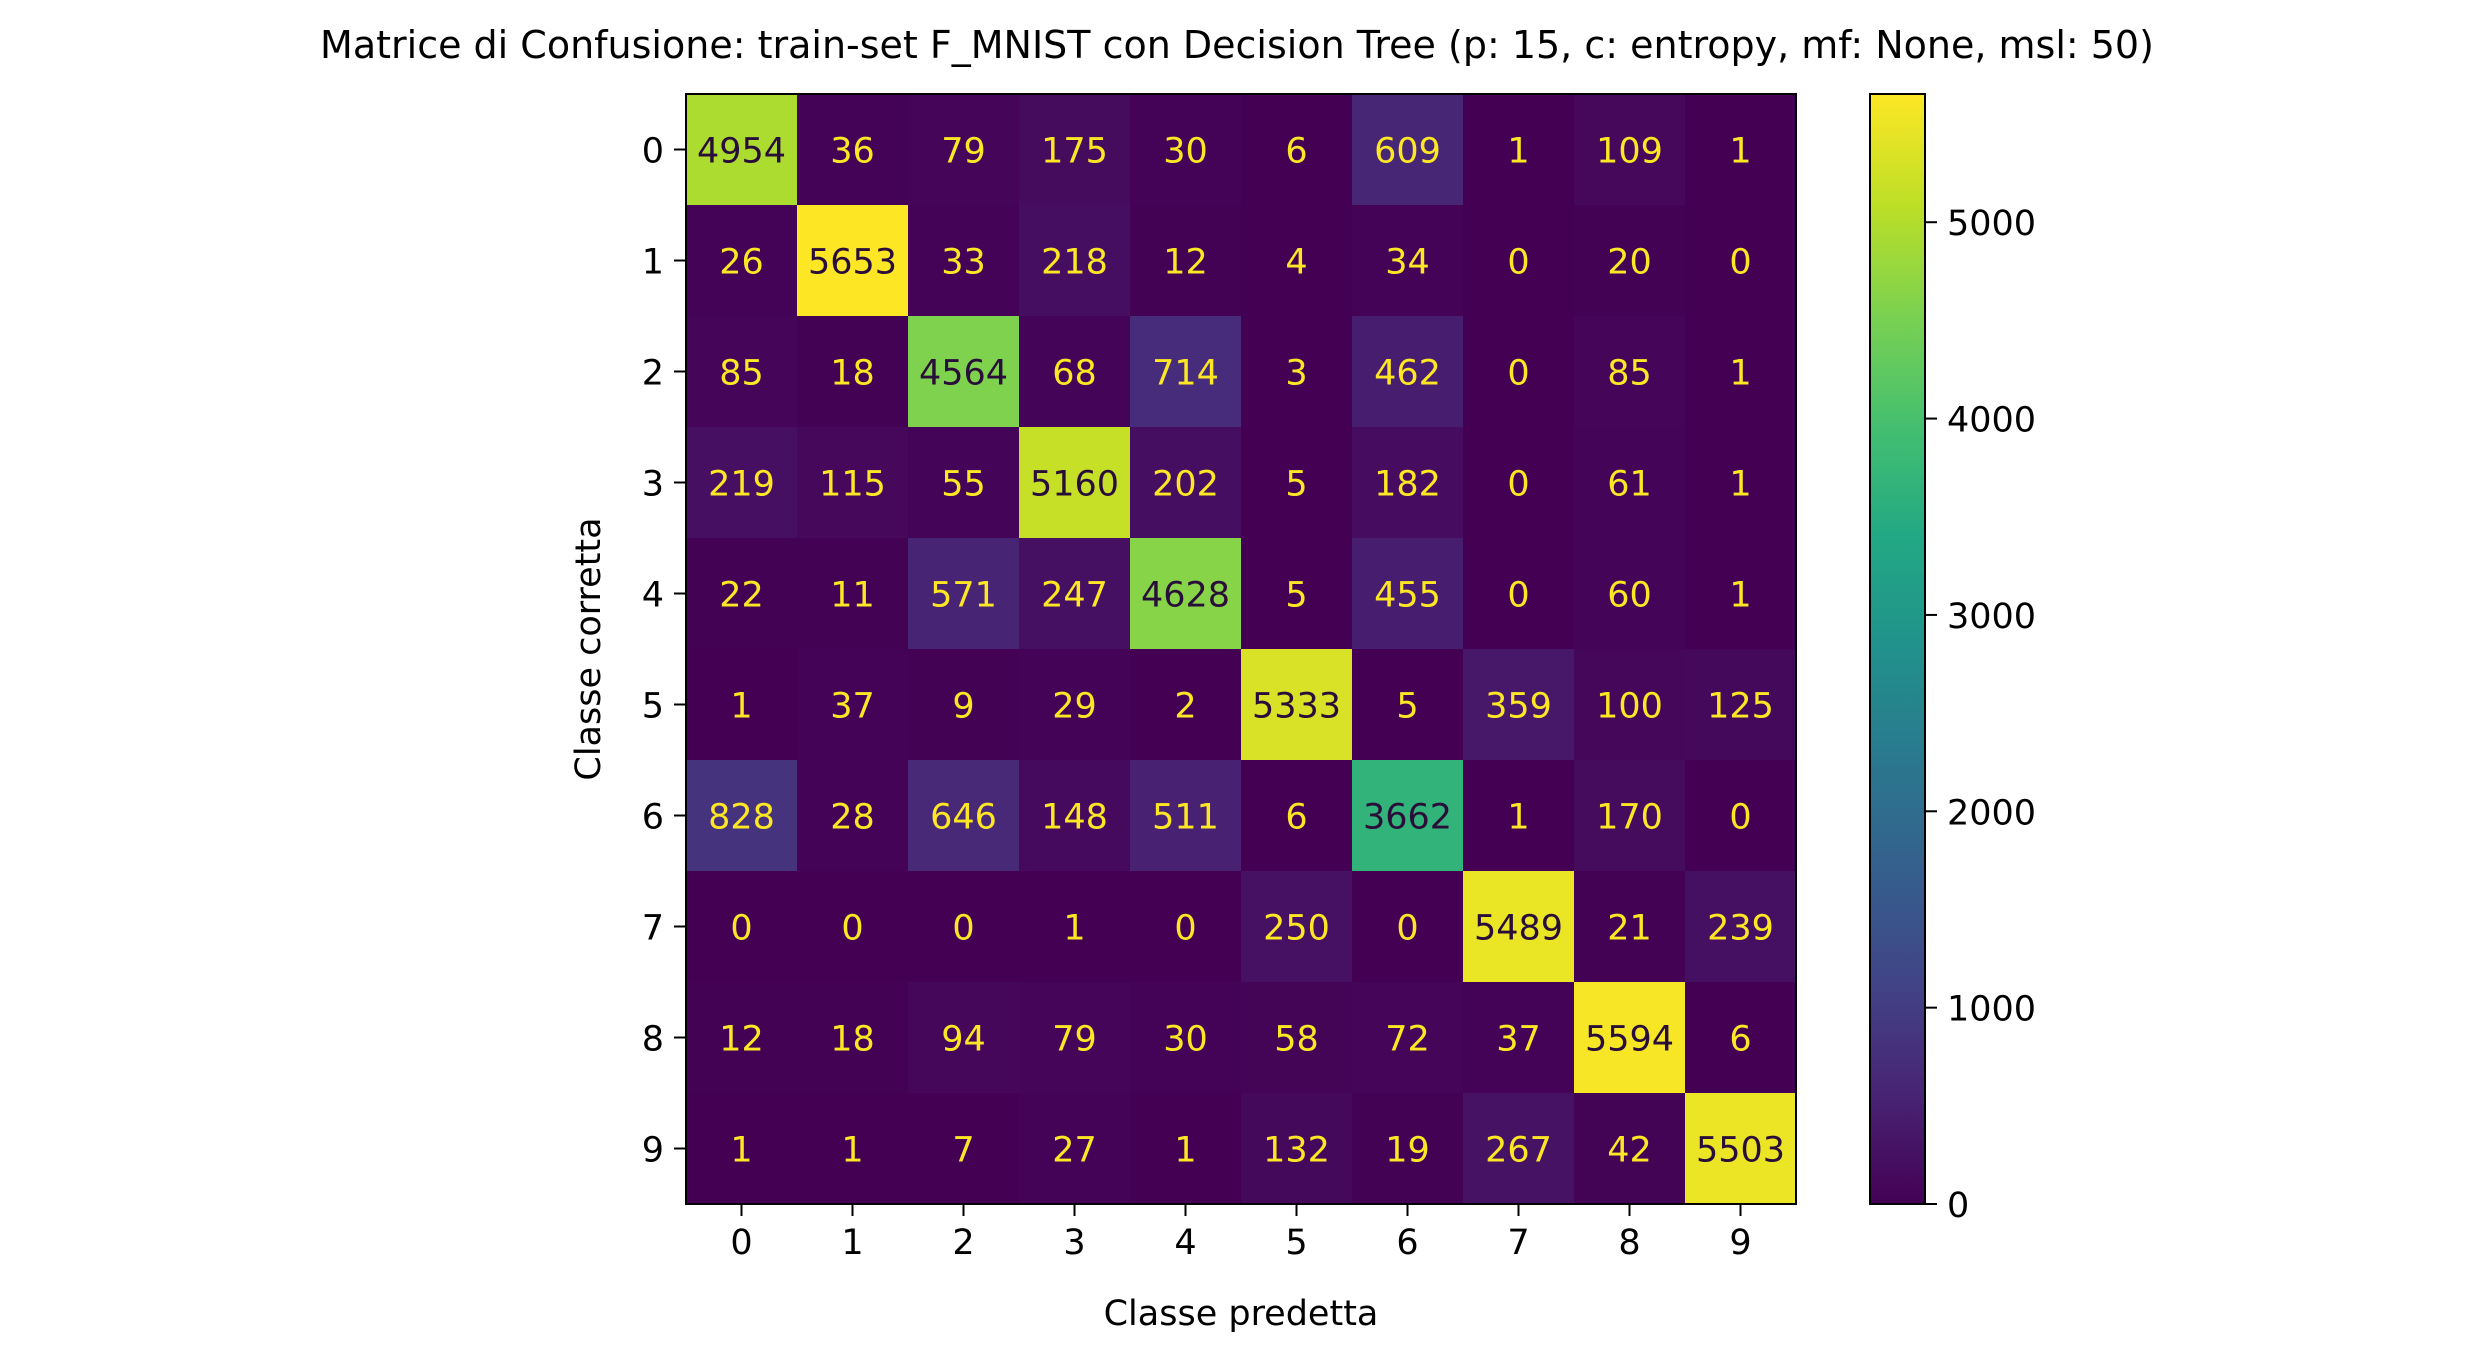  What do you see at coordinates (1074, 707) in the screenshot?
I see `cell-value-label: 29` at bounding box center [1074, 707].